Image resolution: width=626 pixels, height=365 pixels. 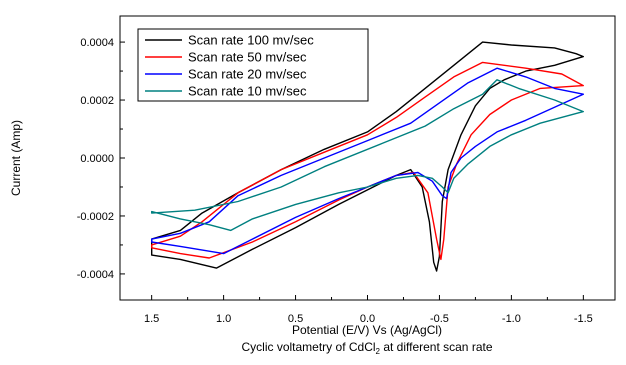 I want to click on y-tick-label: 0.0002, so click(x=97, y=101).